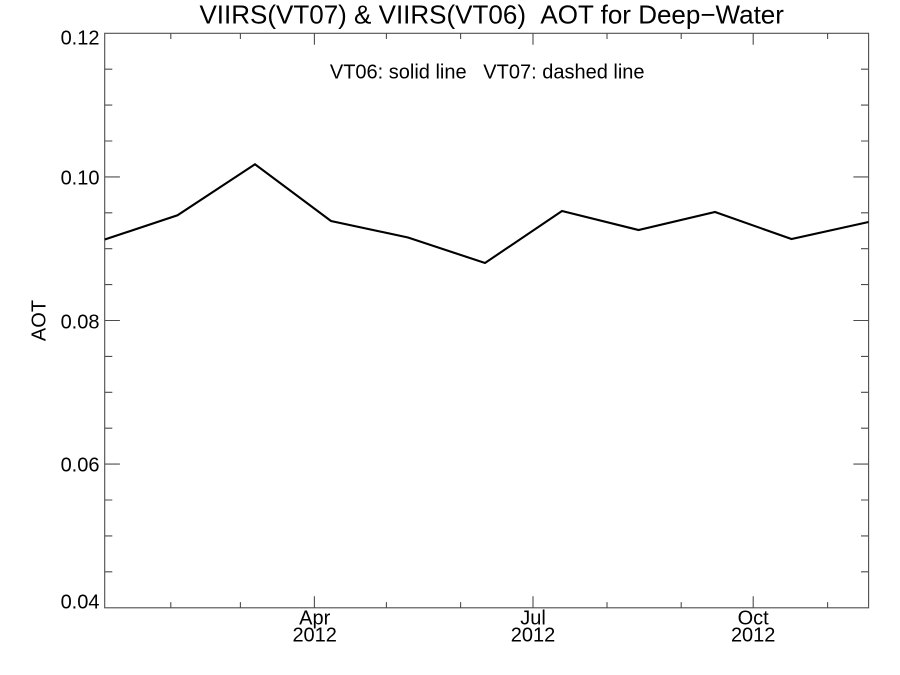 The height and width of the screenshot is (675, 900). Describe the element at coordinates (40, 320) in the screenshot. I see `svg-text: AOT` at that location.